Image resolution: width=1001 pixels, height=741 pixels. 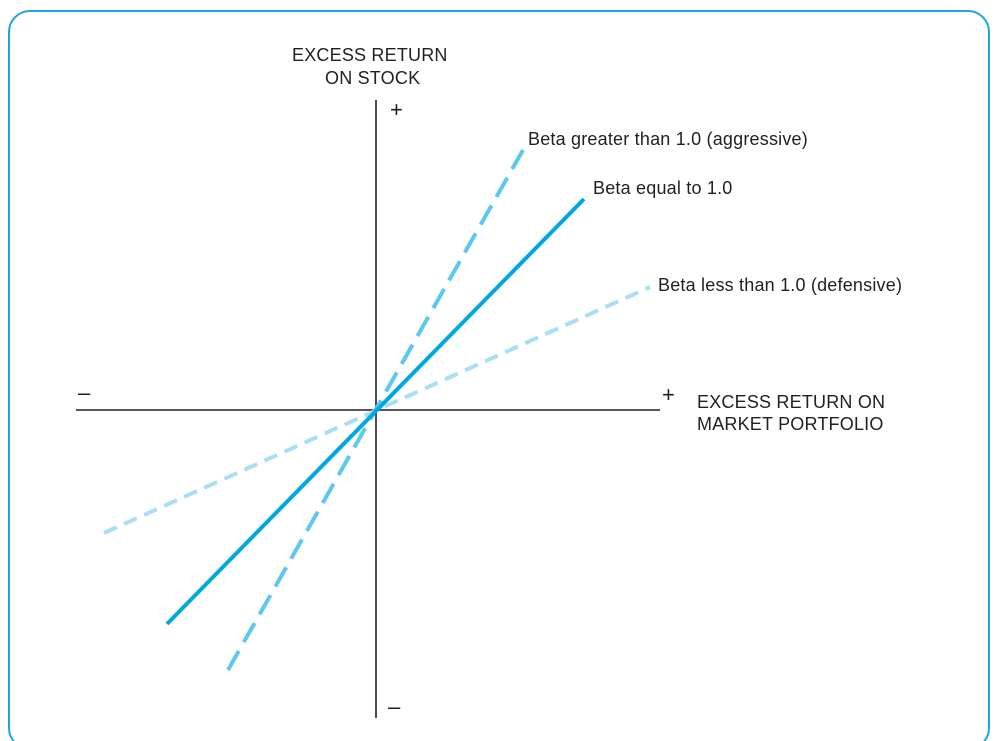 What do you see at coordinates (668, 394) in the screenshot?
I see `x-axis-positive-sign: +` at bounding box center [668, 394].